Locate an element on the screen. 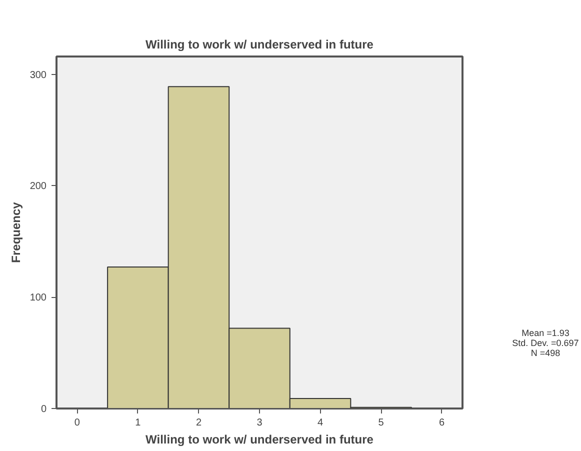 Image resolution: width=581 pixels, height=451 pixels. y-tick-label: 300 is located at coordinates (38, 75).